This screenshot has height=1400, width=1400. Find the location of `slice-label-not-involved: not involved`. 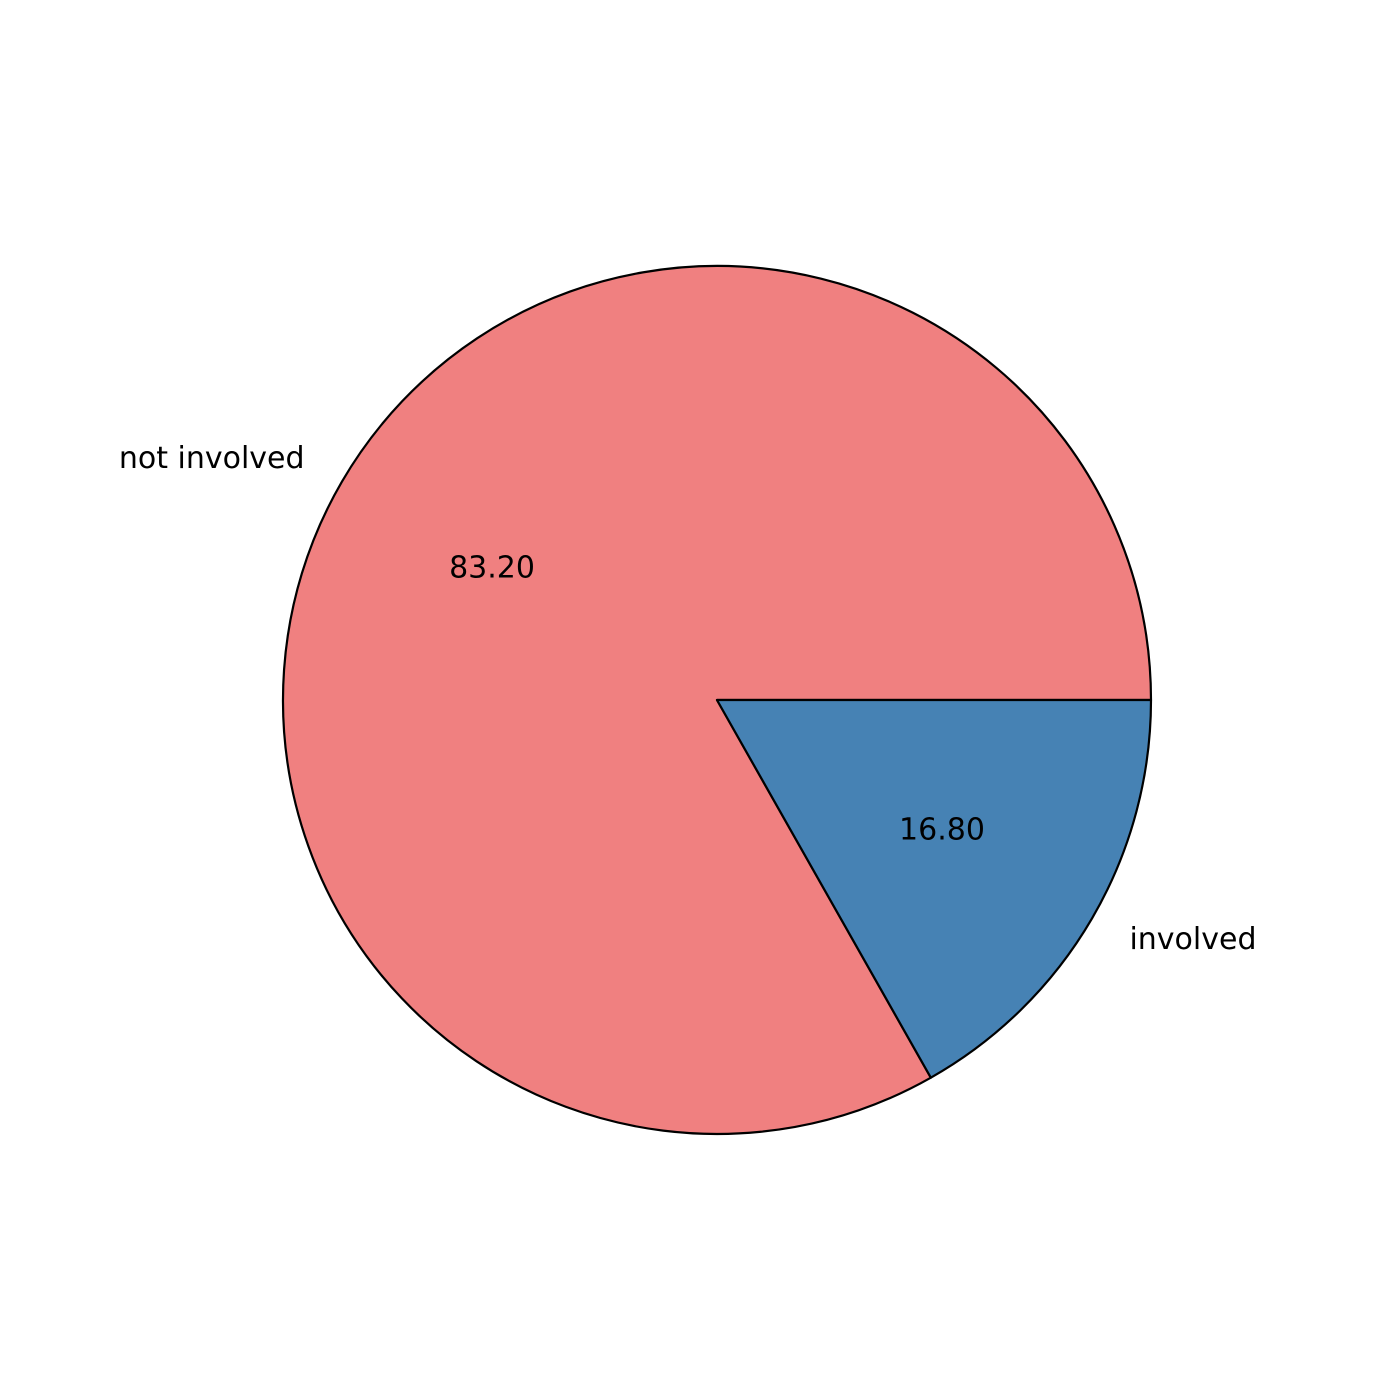

slice-label-not-involved: not involved is located at coordinates (212, 458).